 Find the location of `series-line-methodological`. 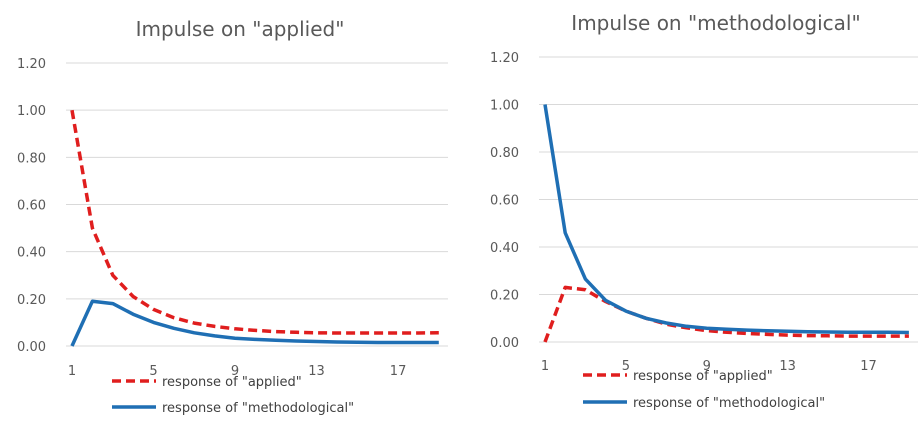

series-line-methodological is located at coordinates (254, 323).